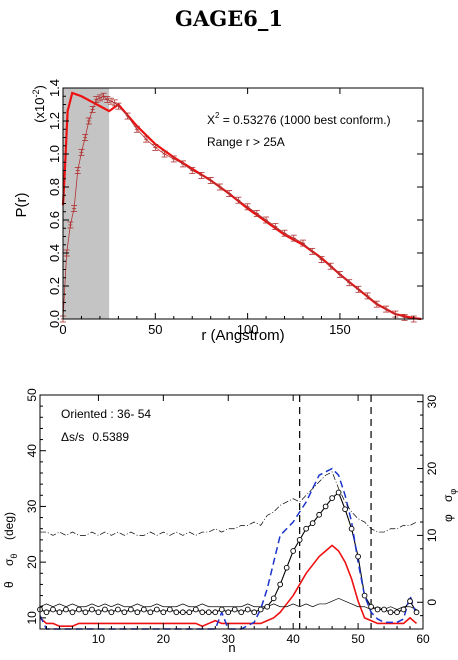 Image resolution: width=458 pixels, height=660 pixels. Describe the element at coordinates (228, 503) in the screenshot. I see `bottom-series-phi-dashdot` at that location.